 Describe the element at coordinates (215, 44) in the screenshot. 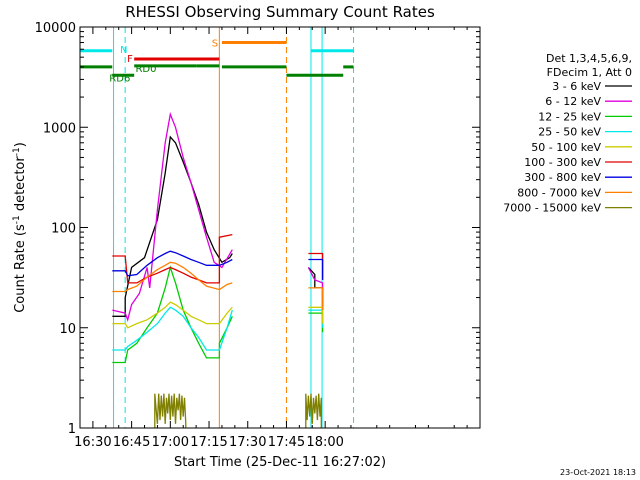

I see `flag-label-s: S` at that location.